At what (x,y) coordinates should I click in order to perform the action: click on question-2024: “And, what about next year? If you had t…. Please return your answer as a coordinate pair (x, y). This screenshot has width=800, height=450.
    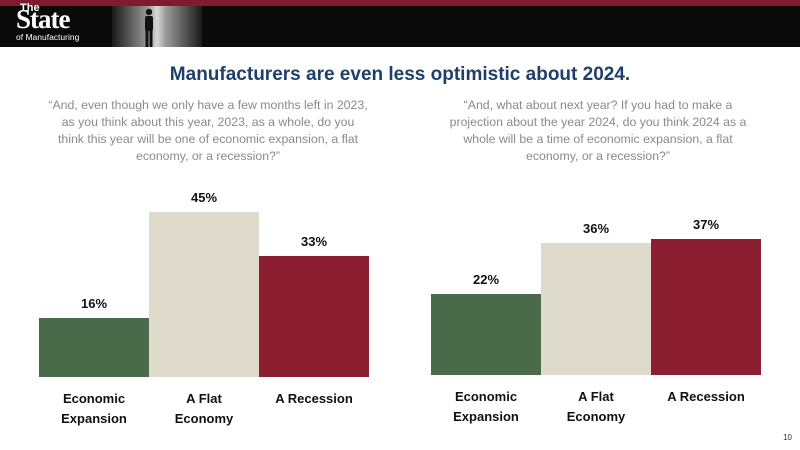
    Looking at the image, I should click on (598, 130).